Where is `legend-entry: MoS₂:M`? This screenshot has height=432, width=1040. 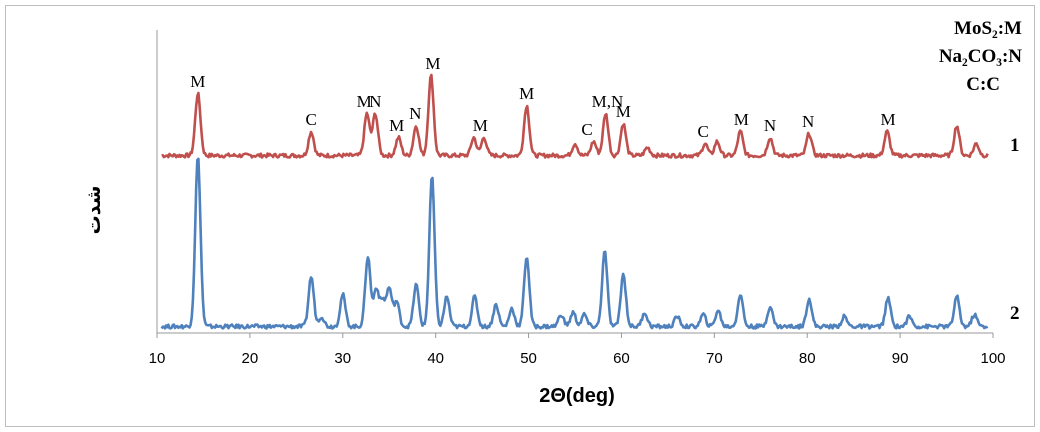
legend-entry: MoS₂:M is located at coordinates (988, 28).